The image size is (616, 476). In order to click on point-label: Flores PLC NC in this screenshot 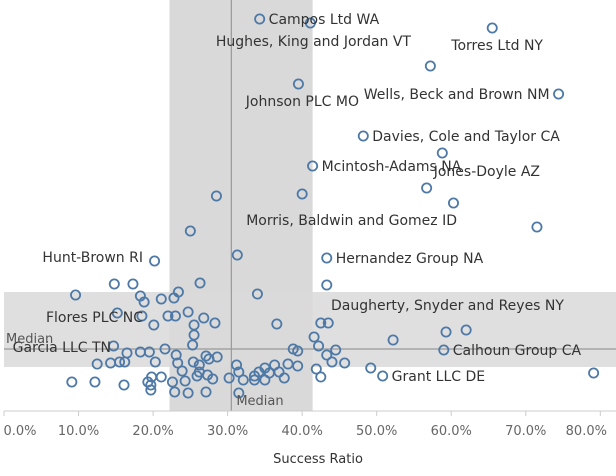, I will do `click(94, 318)`.